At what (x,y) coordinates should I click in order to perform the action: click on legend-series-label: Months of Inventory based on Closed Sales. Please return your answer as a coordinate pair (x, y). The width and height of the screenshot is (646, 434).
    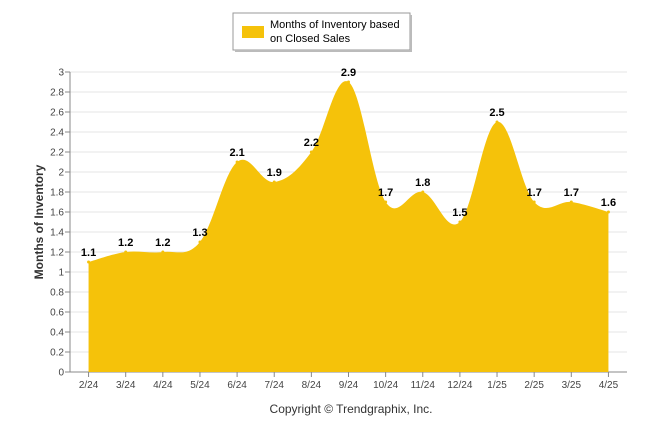
    Looking at the image, I should click on (335, 32).